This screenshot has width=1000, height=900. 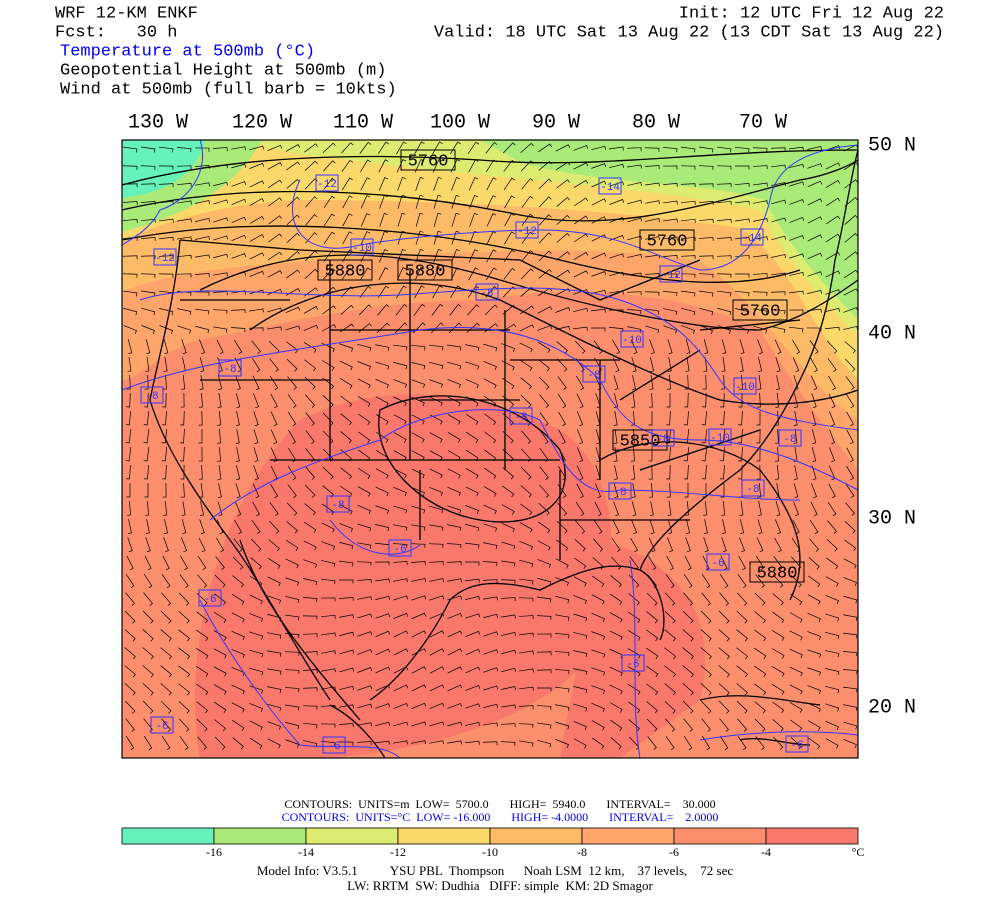 What do you see at coordinates (763, 122) in the screenshot?
I see `longitude-label: 70 W` at bounding box center [763, 122].